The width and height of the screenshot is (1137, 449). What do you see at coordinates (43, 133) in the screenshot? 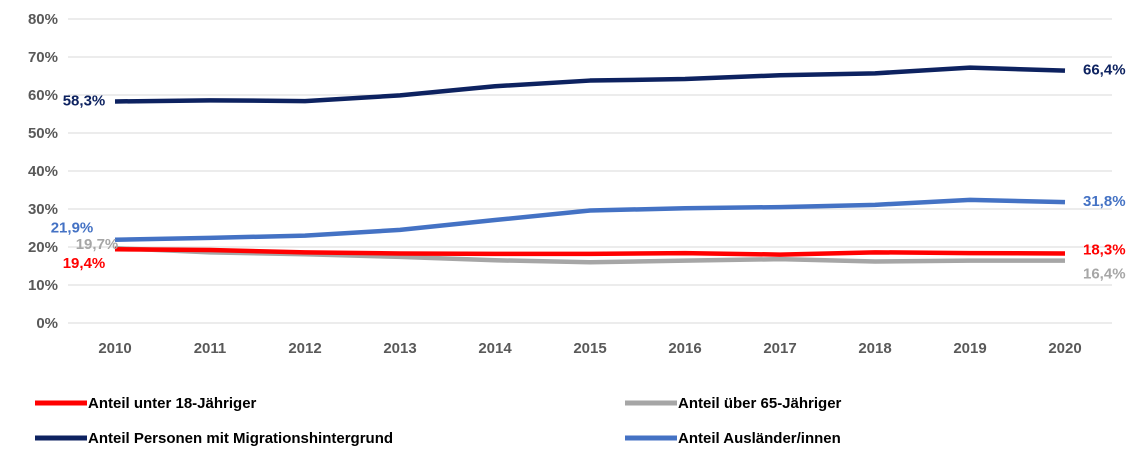
I see `y-tick-label: 50%` at bounding box center [43, 133].